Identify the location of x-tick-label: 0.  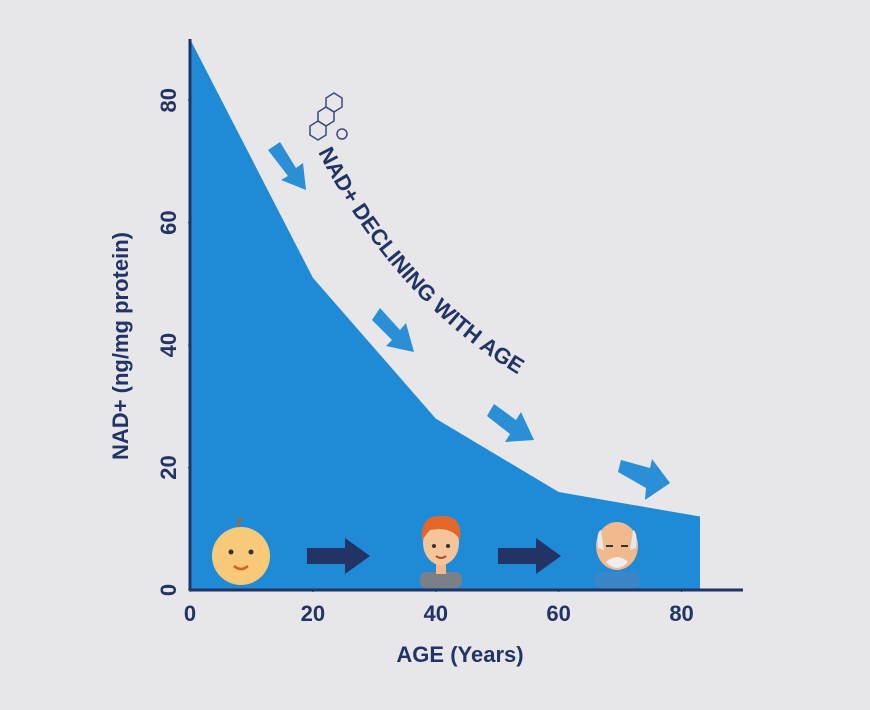
(190, 613).